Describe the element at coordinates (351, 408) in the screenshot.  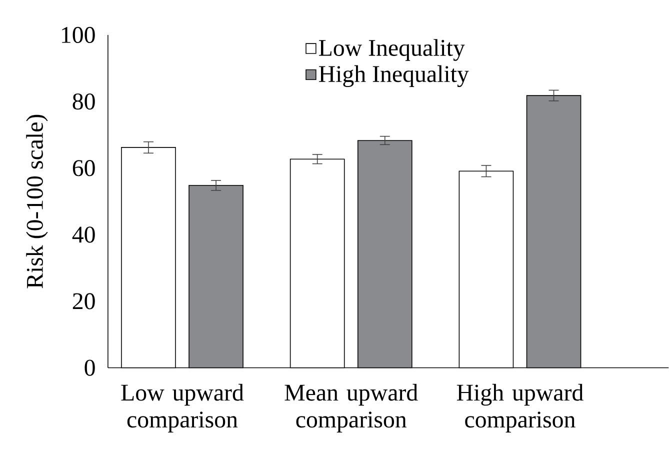
I see `x-tick-label: Mean upward comparison` at that location.